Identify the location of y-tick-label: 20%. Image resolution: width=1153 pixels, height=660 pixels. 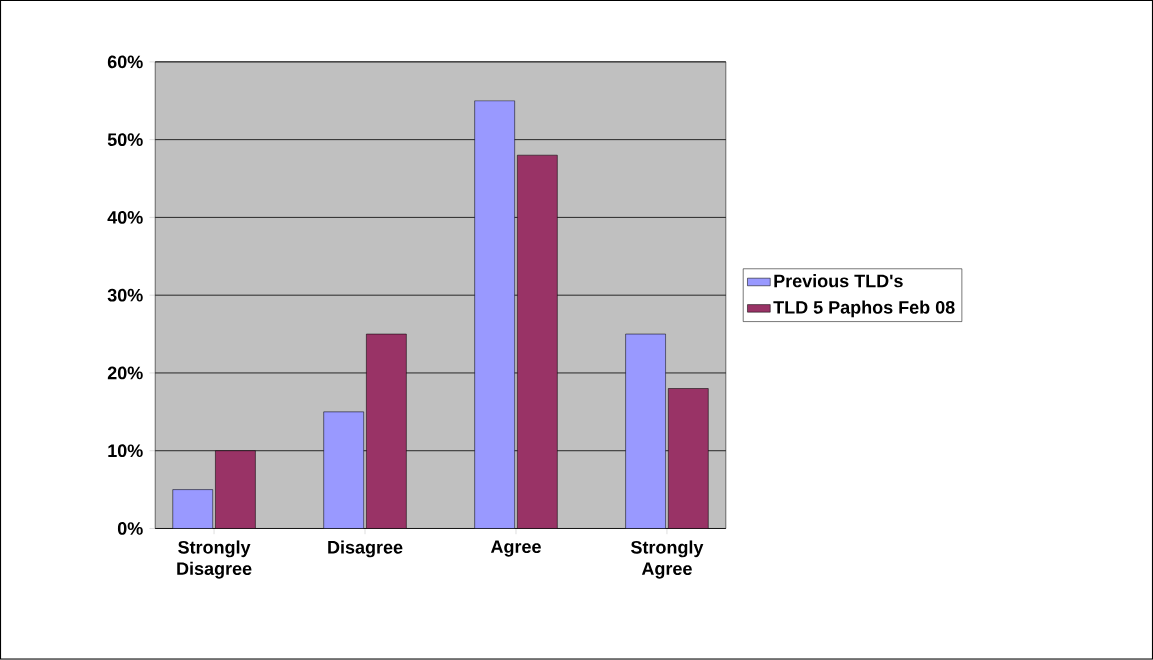
(125, 373).